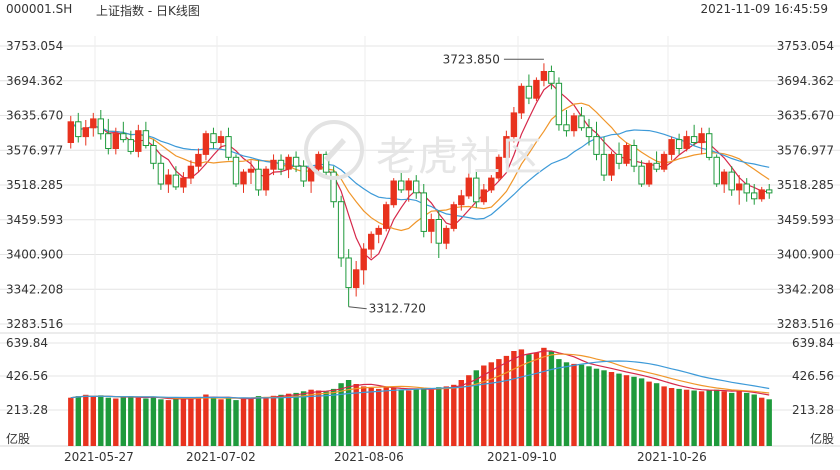 Image resolution: width=840 pixels, height=470 pixels. I want to click on price-tick-right: 3459.593, so click(805, 220).